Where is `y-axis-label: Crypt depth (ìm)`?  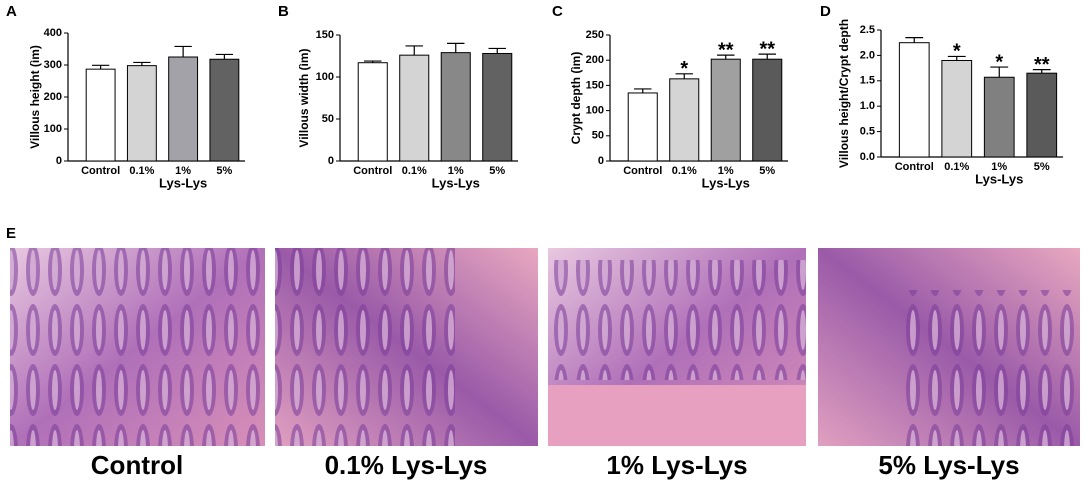 y-axis-label: Crypt depth (ìm) is located at coordinates (576, 98).